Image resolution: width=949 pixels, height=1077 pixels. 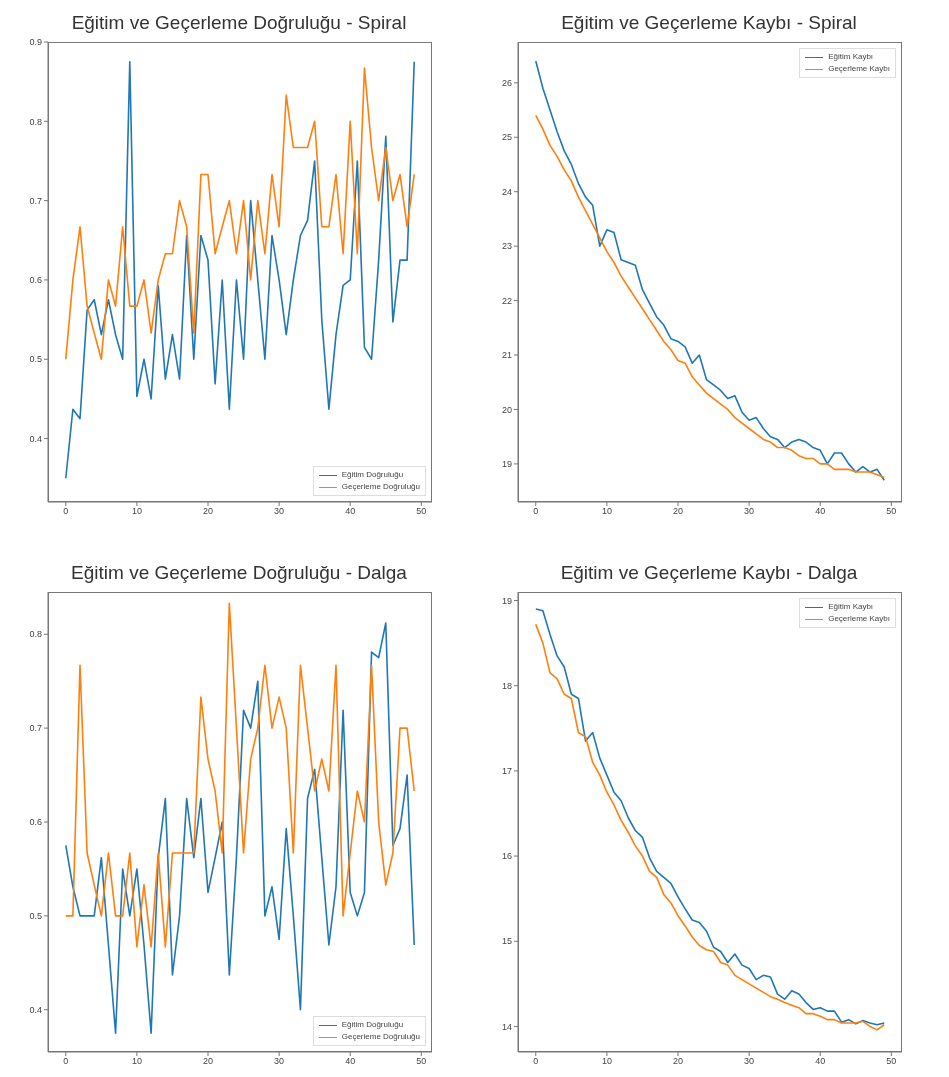 What do you see at coordinates (709, 573) in the screenshot?
I see `chart-title: Eğitim ve Geçerleme Kaybı - Dalga` at bounding box center [709, 573].